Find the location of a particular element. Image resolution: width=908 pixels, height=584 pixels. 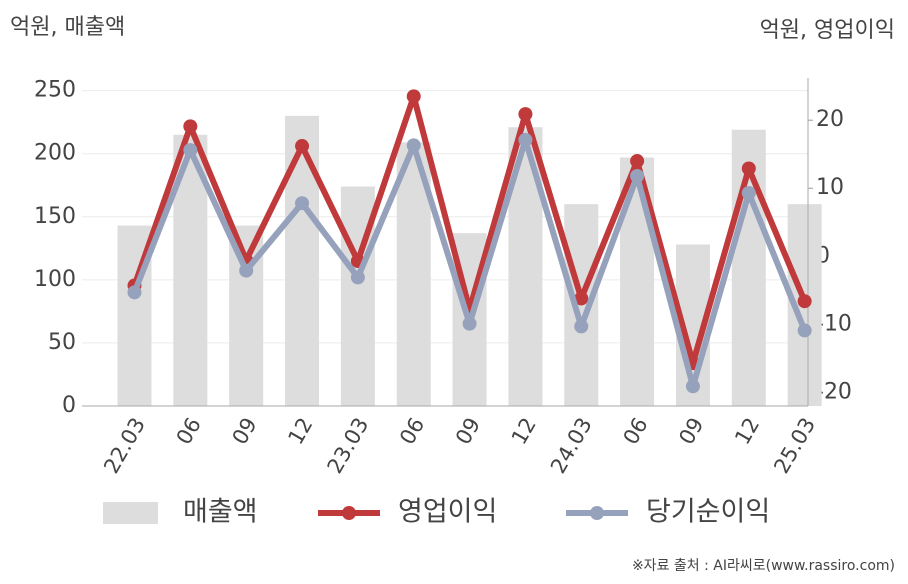

y2-tick-label: 20 is located at coordinates (830, 119).